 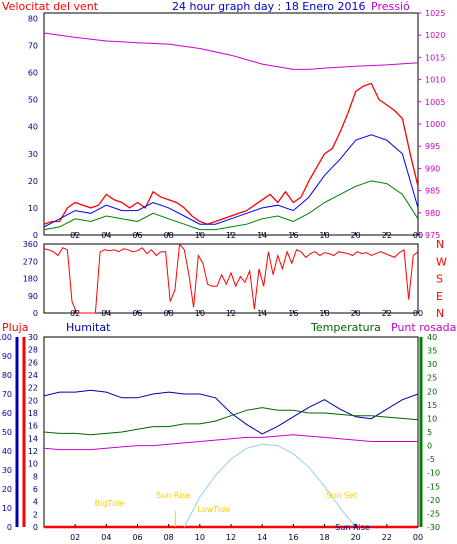 I want to click on rain-y-tick-label: 4, so click(x=35, y=502).